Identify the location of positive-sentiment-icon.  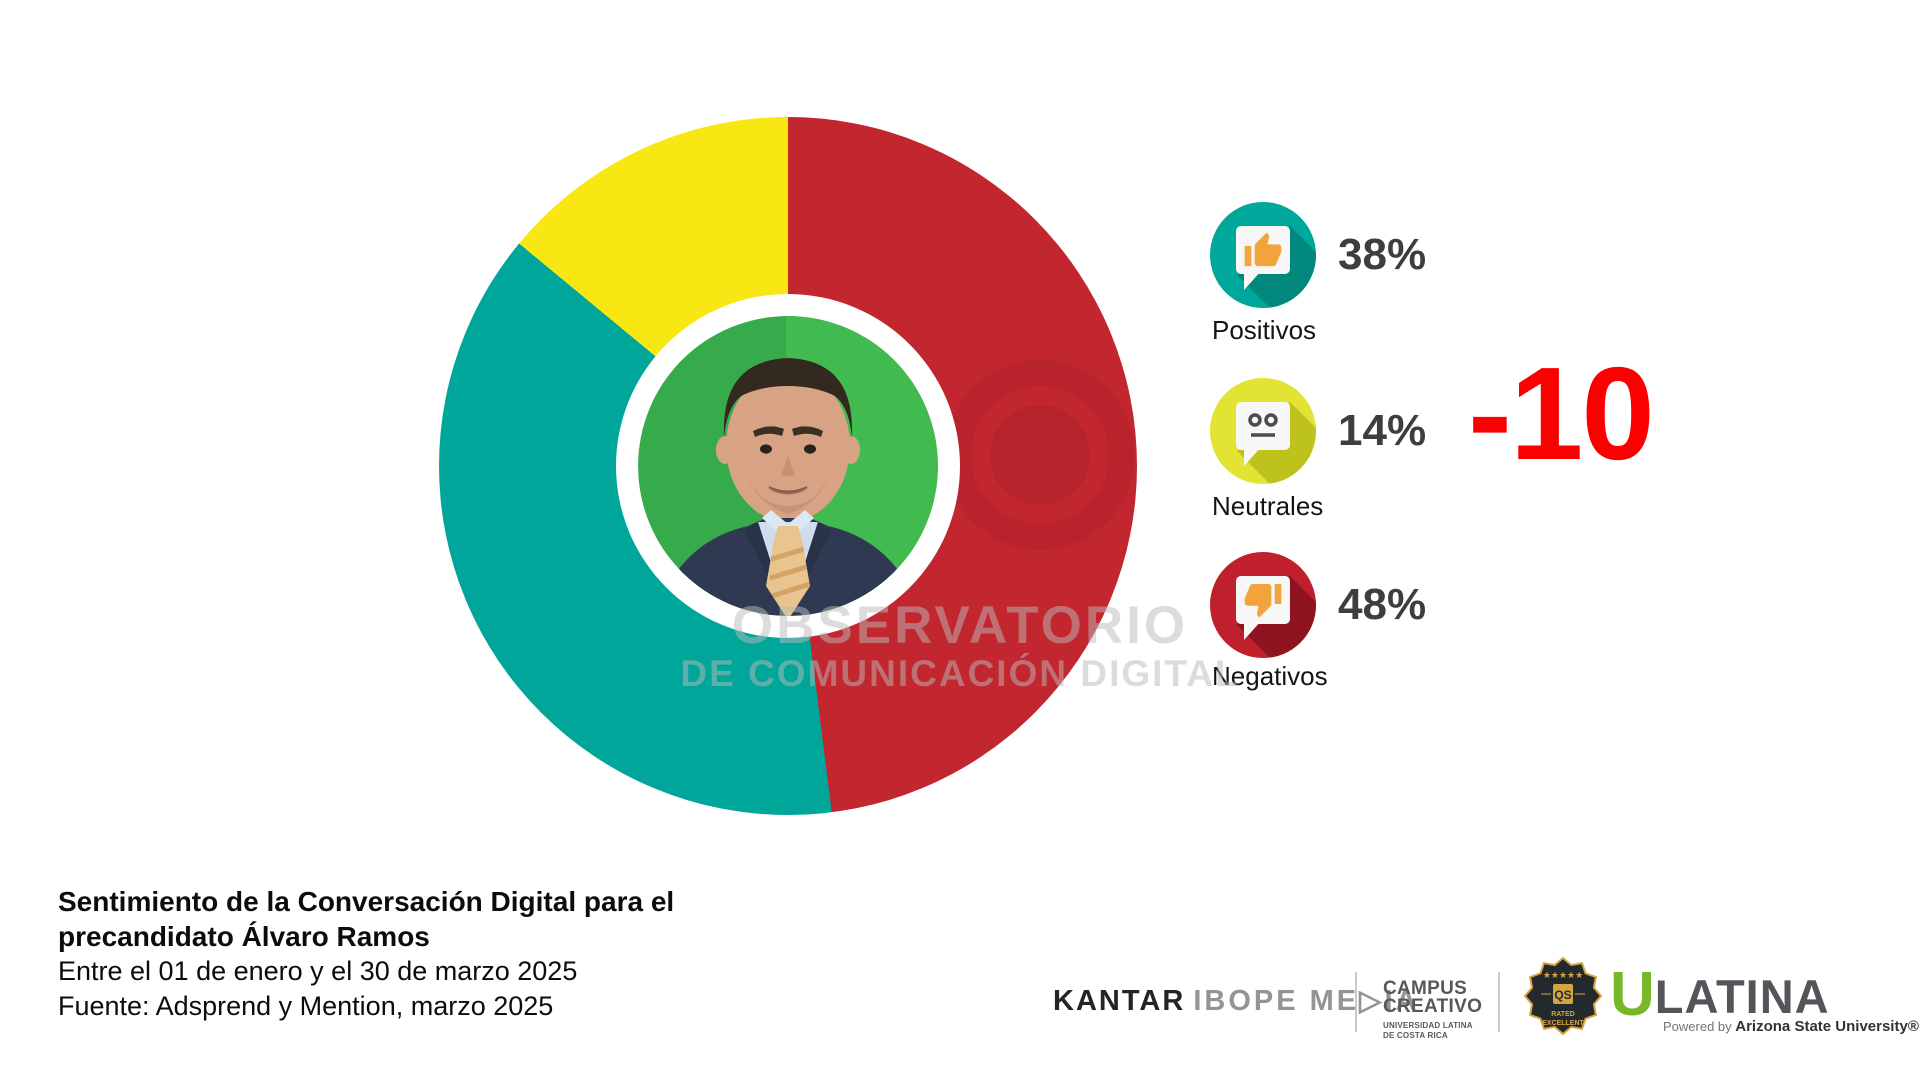
(1263, 255).